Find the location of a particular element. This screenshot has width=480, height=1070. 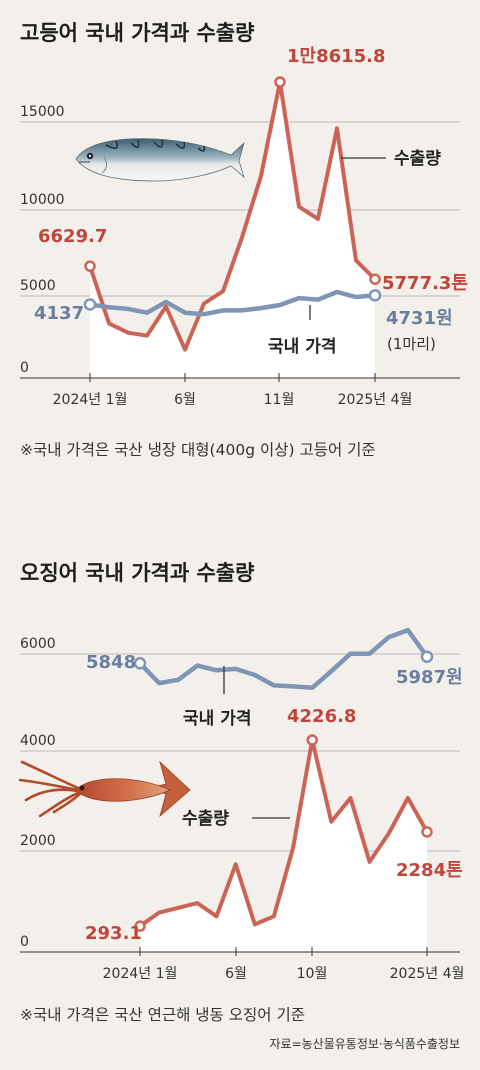

chart2-export-line is located at coordinates (283, 833).